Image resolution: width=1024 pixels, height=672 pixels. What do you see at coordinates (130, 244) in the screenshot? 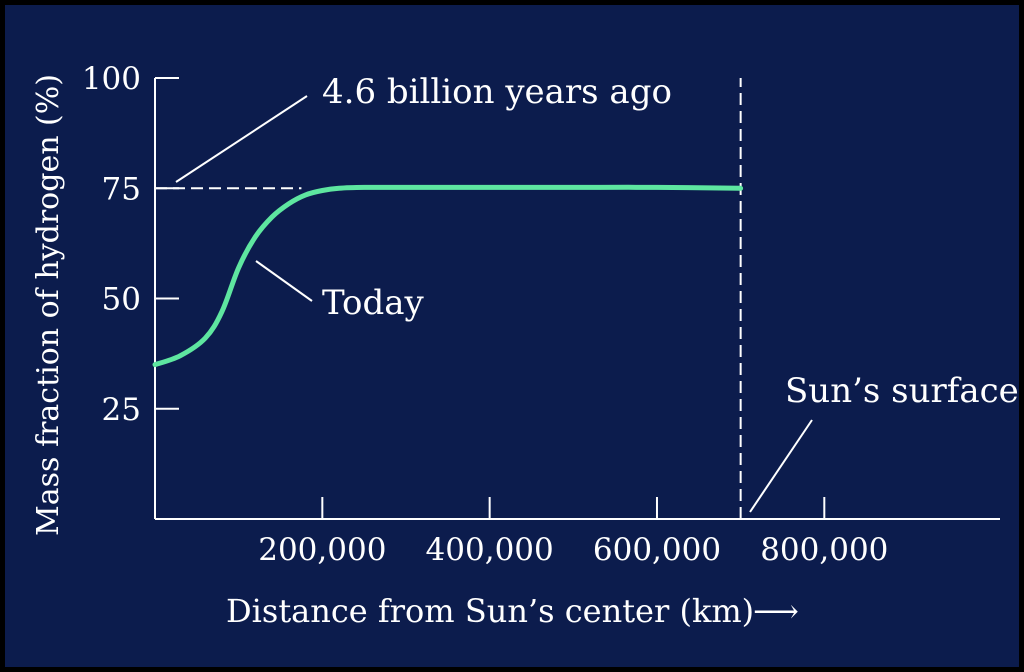
I see `y-ticks: 25 50 75 100` at bounding box center [130, 244].